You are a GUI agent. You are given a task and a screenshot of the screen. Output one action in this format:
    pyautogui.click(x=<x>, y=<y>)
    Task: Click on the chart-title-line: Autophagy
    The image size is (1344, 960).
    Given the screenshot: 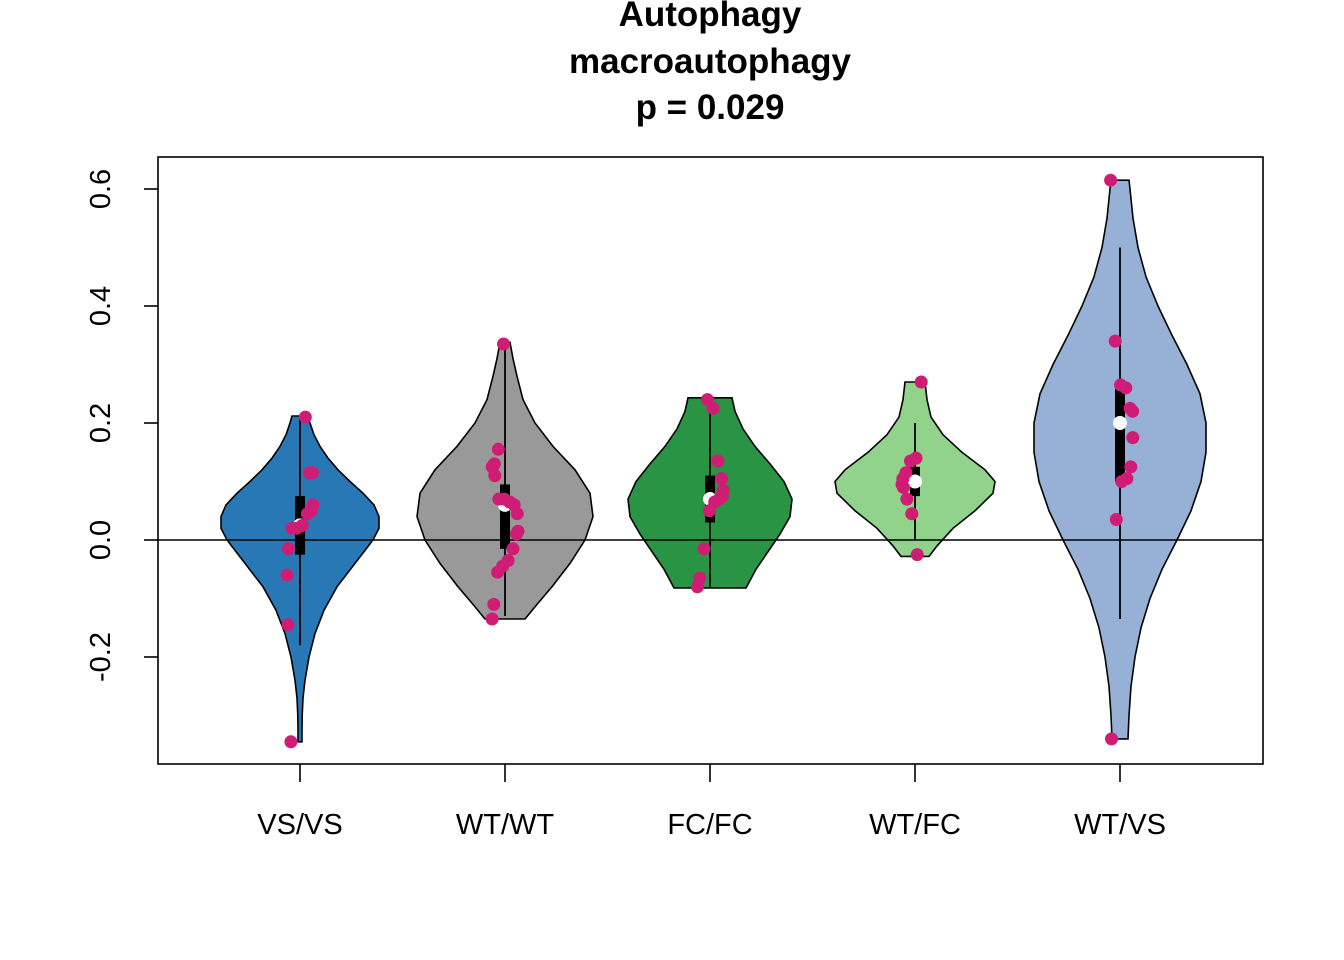 What is the action you would take?
    pyautogui.click(x=710, y=17)
    